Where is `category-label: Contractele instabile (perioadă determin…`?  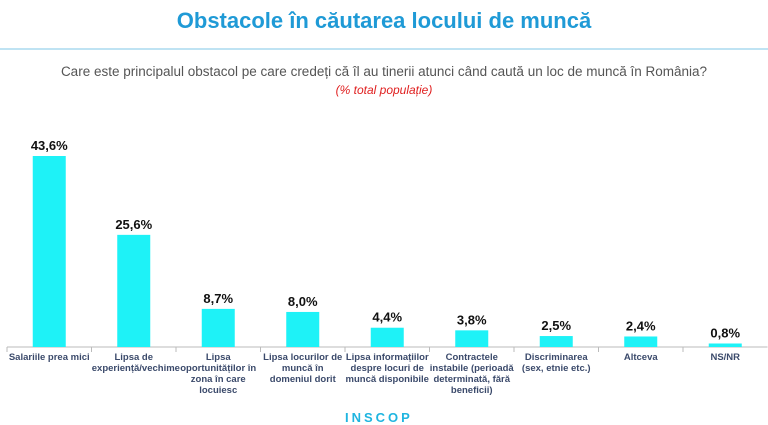
category-label: Contractele instabile (perioadă determin… is located at coordinates (471, 374).